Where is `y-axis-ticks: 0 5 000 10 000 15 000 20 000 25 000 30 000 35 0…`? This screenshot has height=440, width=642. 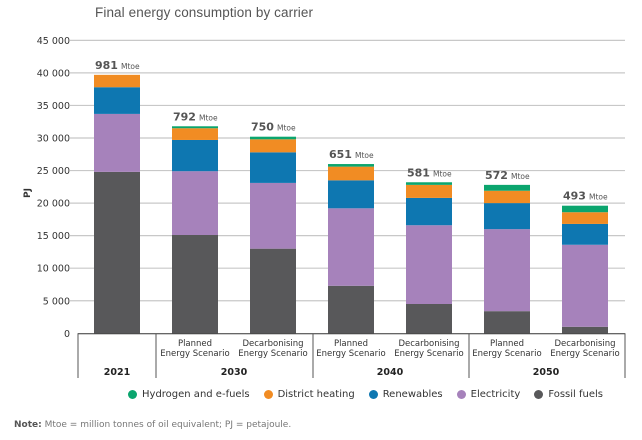
y-axis-ticks: 0 5 000 10 000 15 000 20 000 25 000 30 000 35 0… is located at coordinates (53, 188).